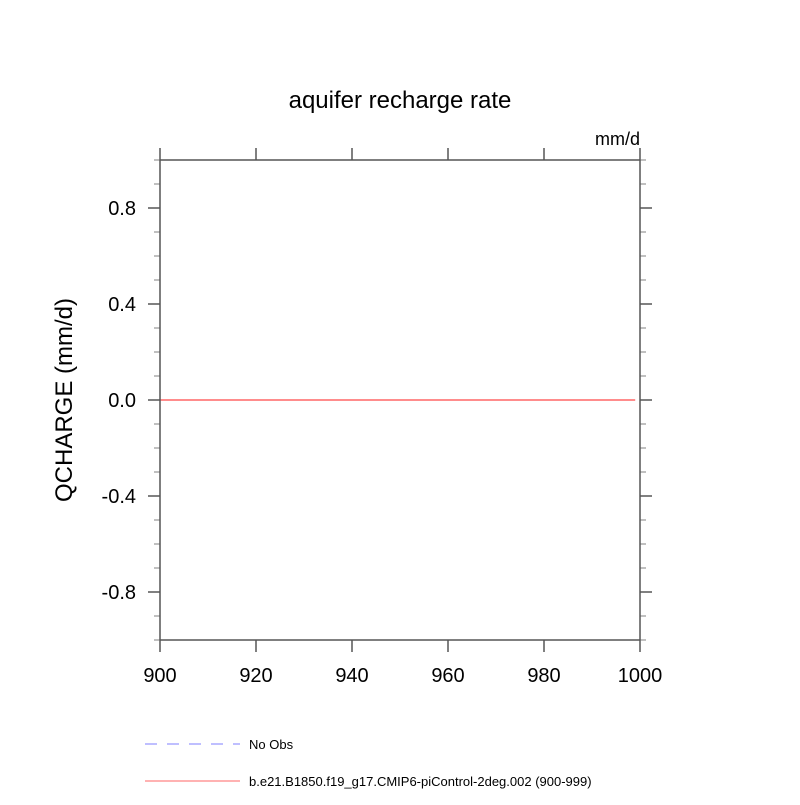  I want to click on y-axis-label: QCHARGE (mm/d), so click(64, 400).